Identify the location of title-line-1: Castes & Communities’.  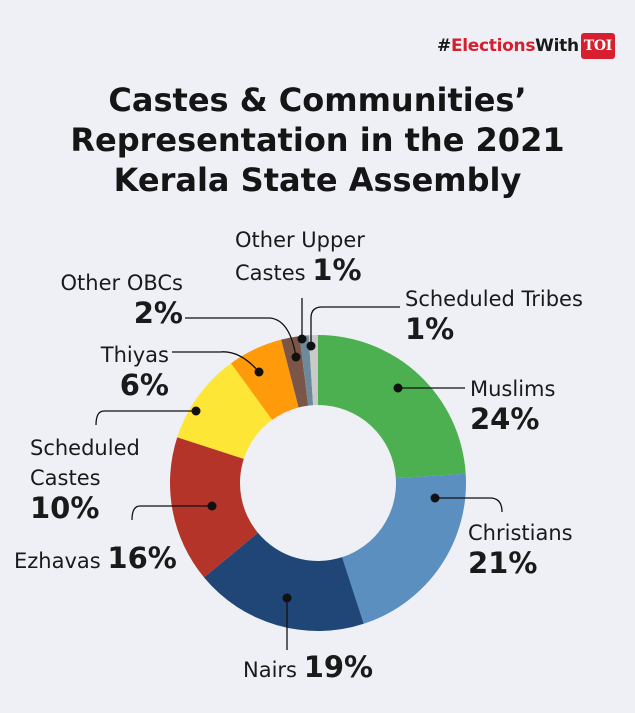
(317, 100).